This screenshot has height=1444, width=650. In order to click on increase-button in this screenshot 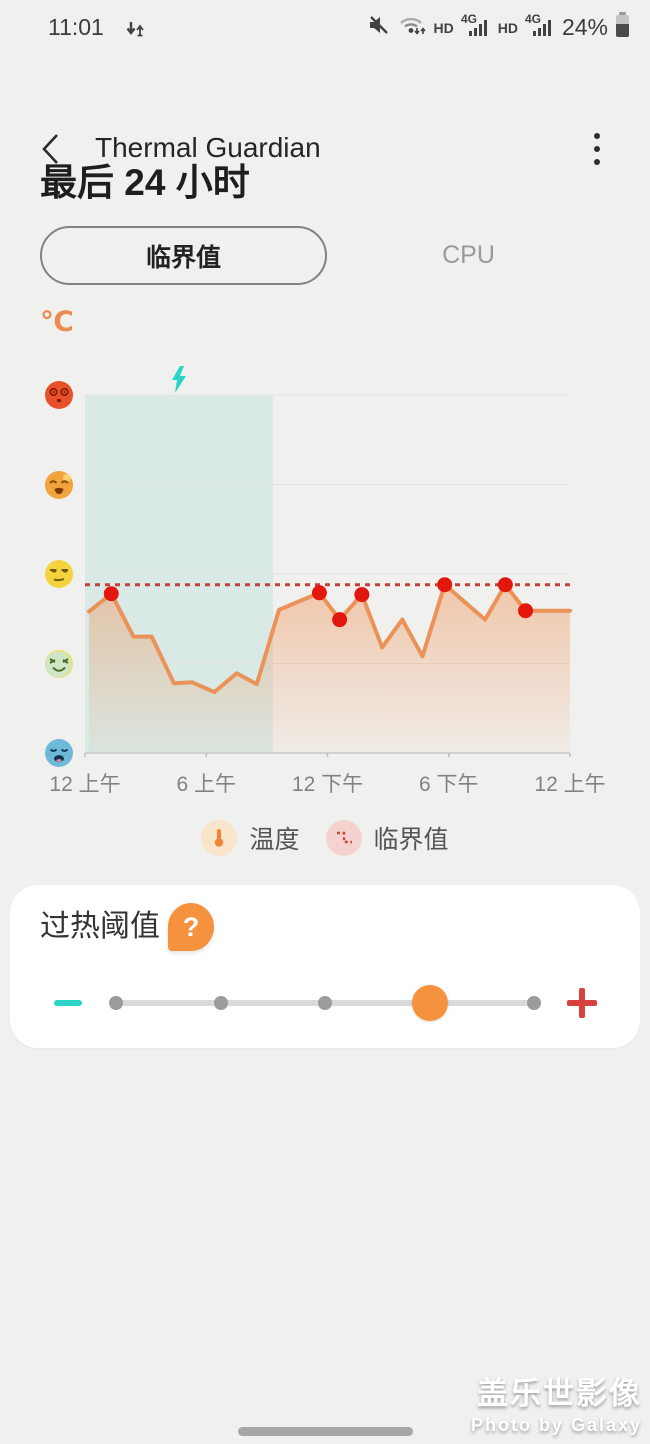, I will do `click(582, 1003)`.